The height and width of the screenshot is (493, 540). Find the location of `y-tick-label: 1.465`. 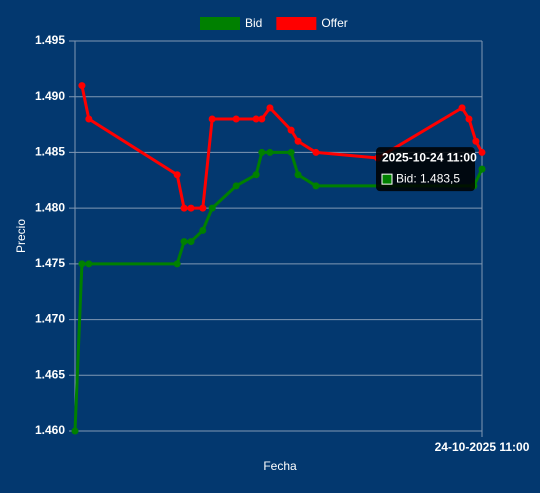

y-tick-label: 1.465 is located at coordinates (50, 374).